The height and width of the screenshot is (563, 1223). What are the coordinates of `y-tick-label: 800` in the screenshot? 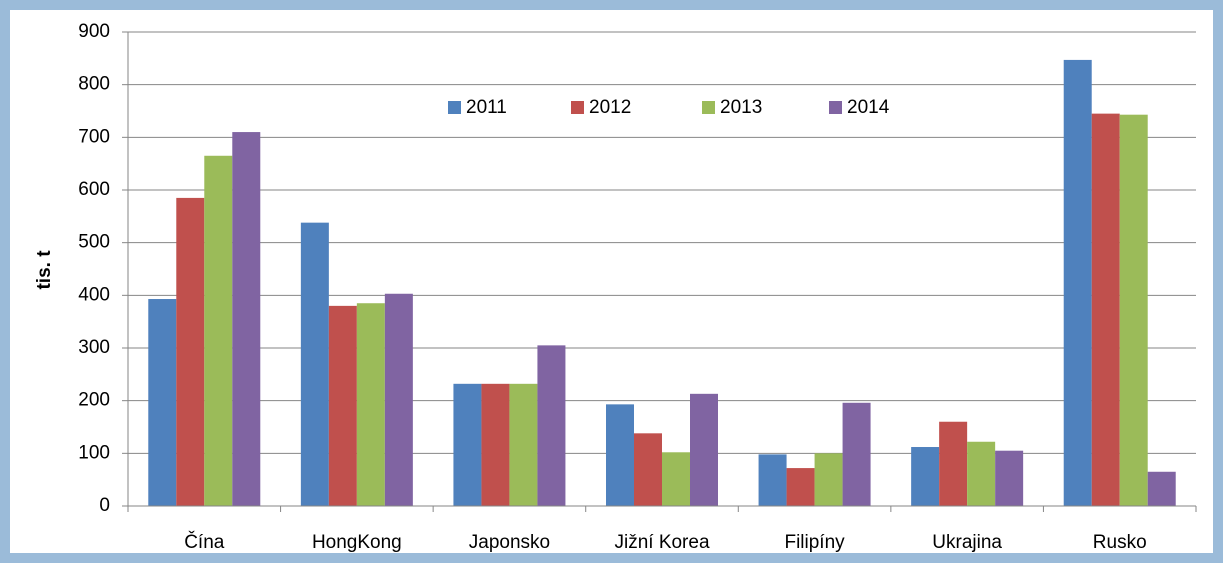 It's located at (94, 84).